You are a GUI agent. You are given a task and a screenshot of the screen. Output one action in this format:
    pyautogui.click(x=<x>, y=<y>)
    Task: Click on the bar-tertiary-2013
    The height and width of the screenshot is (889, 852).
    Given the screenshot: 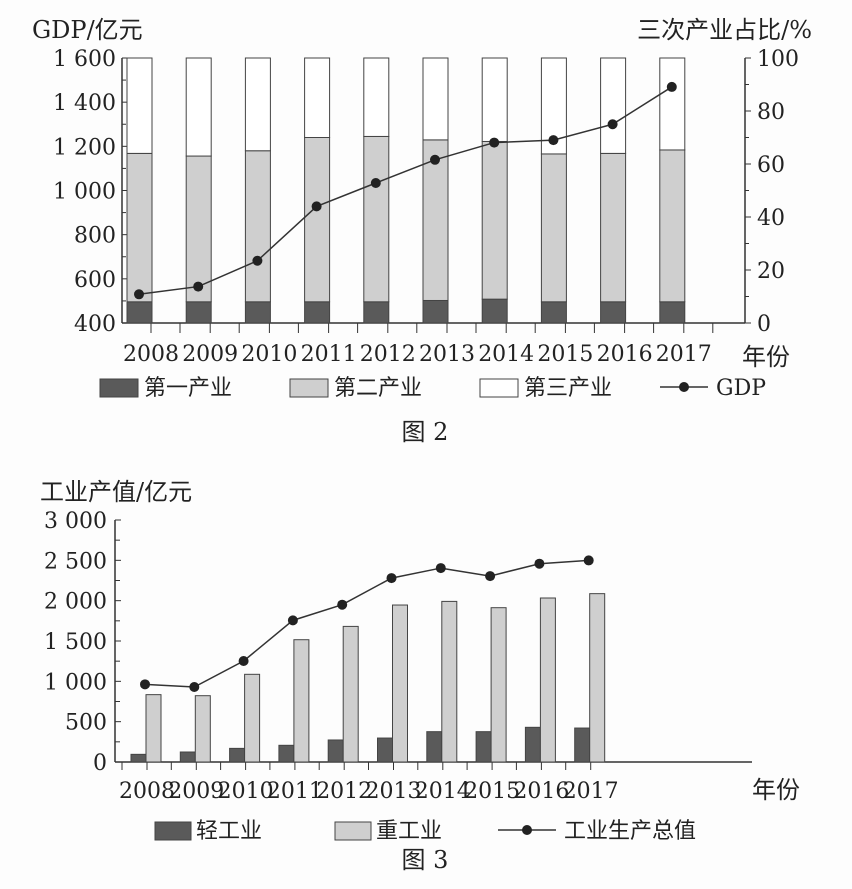 What is the action you would take?
    pyautogui.click(x=435, y=99)
    